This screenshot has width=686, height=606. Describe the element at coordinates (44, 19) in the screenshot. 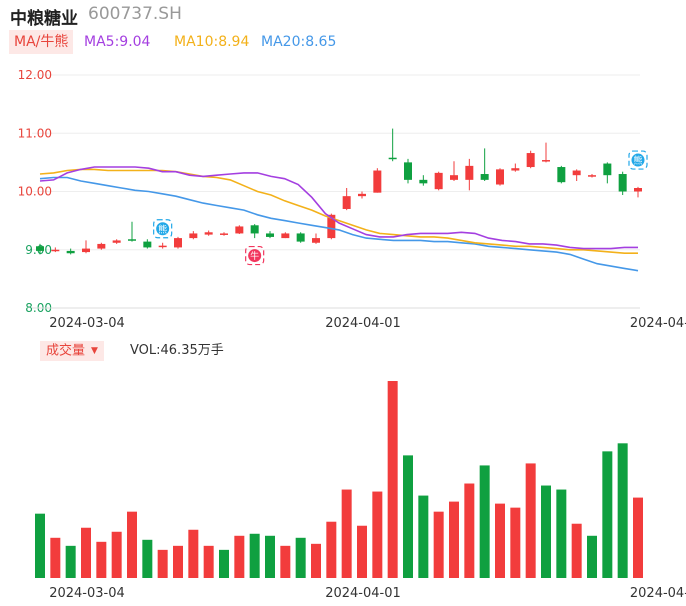

I see `stock-name: 中粮糖业` at that location.